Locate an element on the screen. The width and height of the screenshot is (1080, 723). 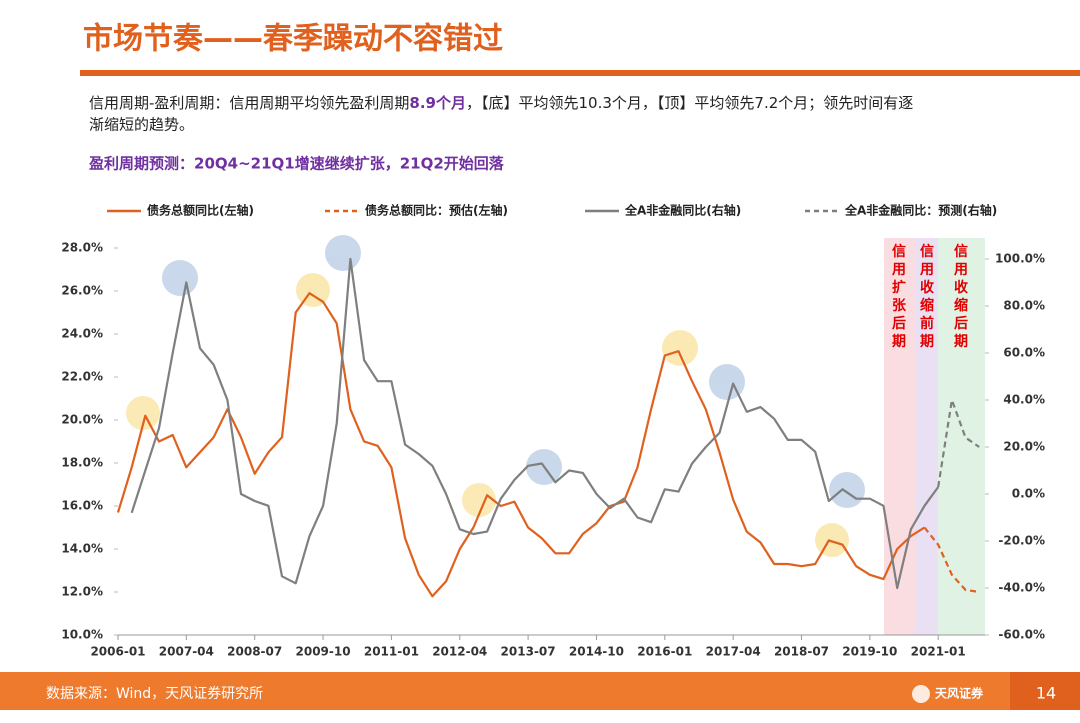
x-tick-label: 2016-01 is located at coordinates (664, 652).